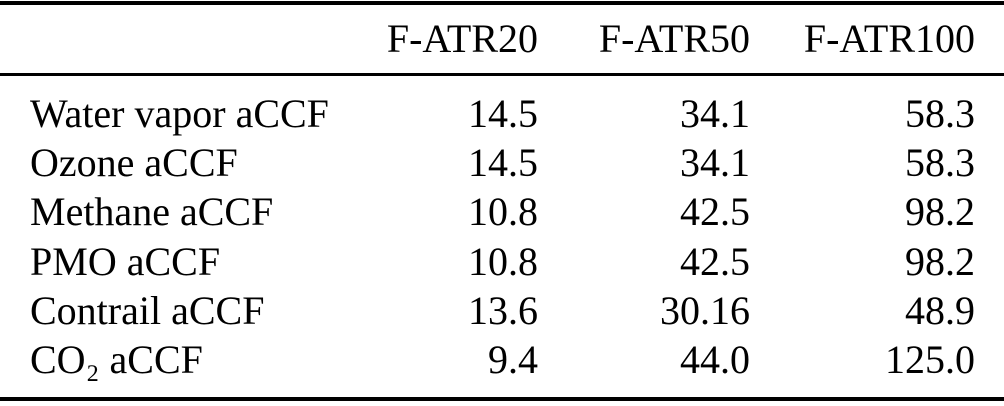 The width and height of the screenshot is (1004, 406). Describe the element at coordinates (502, 3) in the screenshot. I see `table-top-rule` at that location.